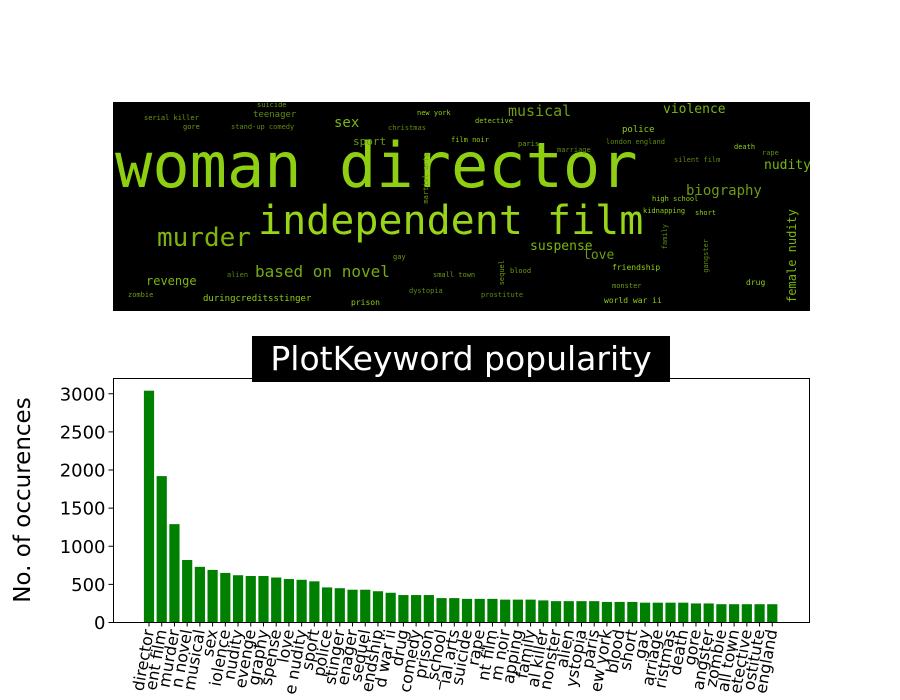 This screenshot has width=900, height=700. What do you see at coordinates (627, 286) in the screenshot?
I see `word-cloud-word: monster` at bounding box center [627, 286].